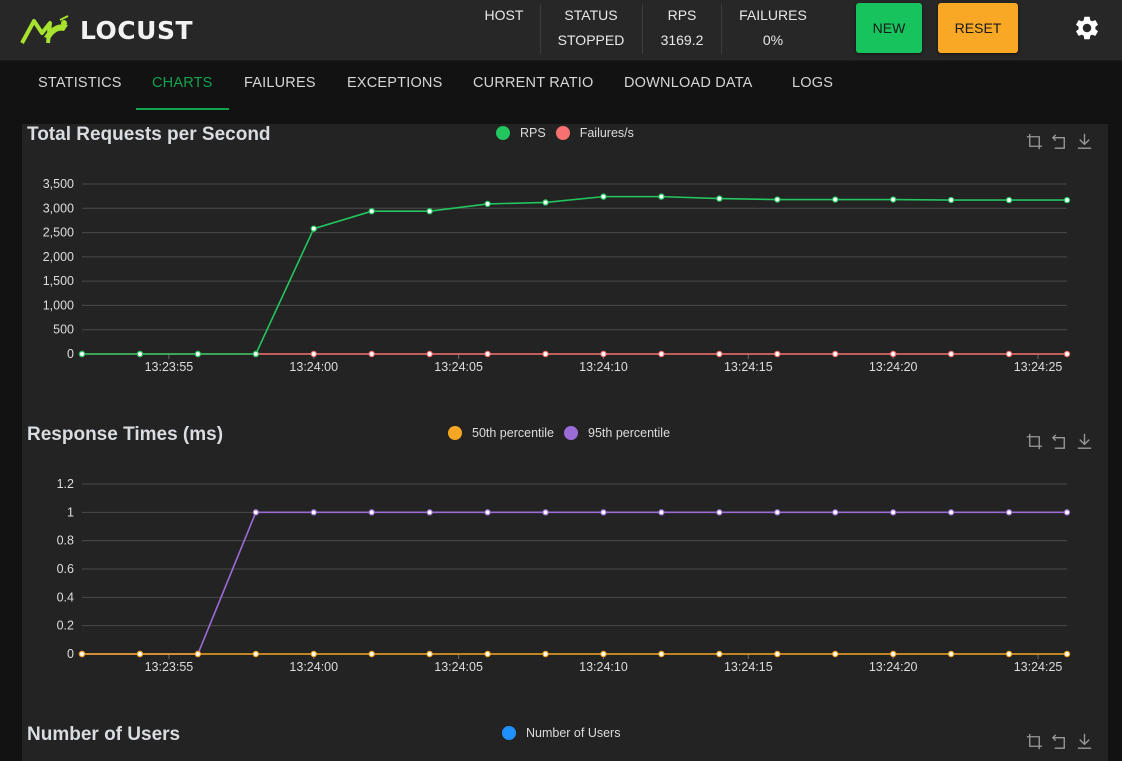  I want to click on legend-item: Number of Users, so click(561, 733).